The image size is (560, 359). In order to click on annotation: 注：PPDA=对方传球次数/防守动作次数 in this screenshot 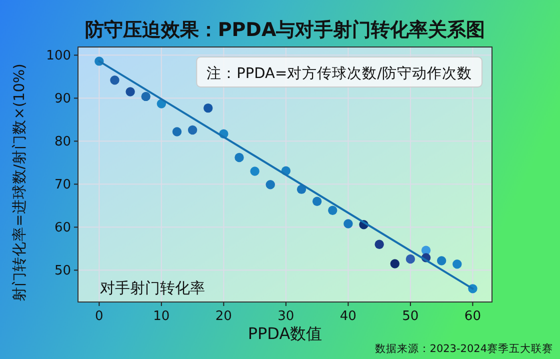, I will do `click(339, 73)`.